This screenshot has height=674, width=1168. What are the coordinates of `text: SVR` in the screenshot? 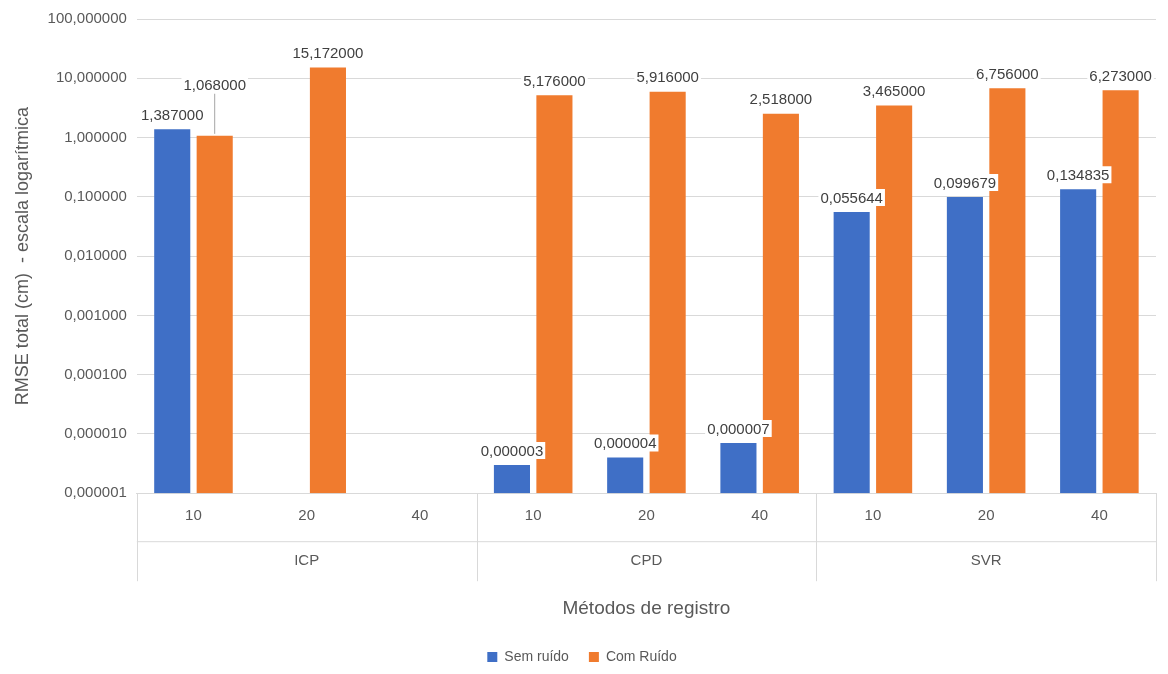 It's located at (986, 560).